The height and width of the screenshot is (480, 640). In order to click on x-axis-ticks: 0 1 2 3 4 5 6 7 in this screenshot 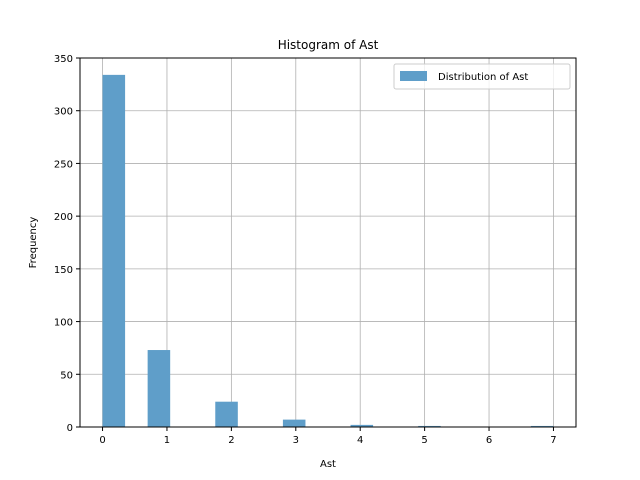, I will do `click(328, 436)`.